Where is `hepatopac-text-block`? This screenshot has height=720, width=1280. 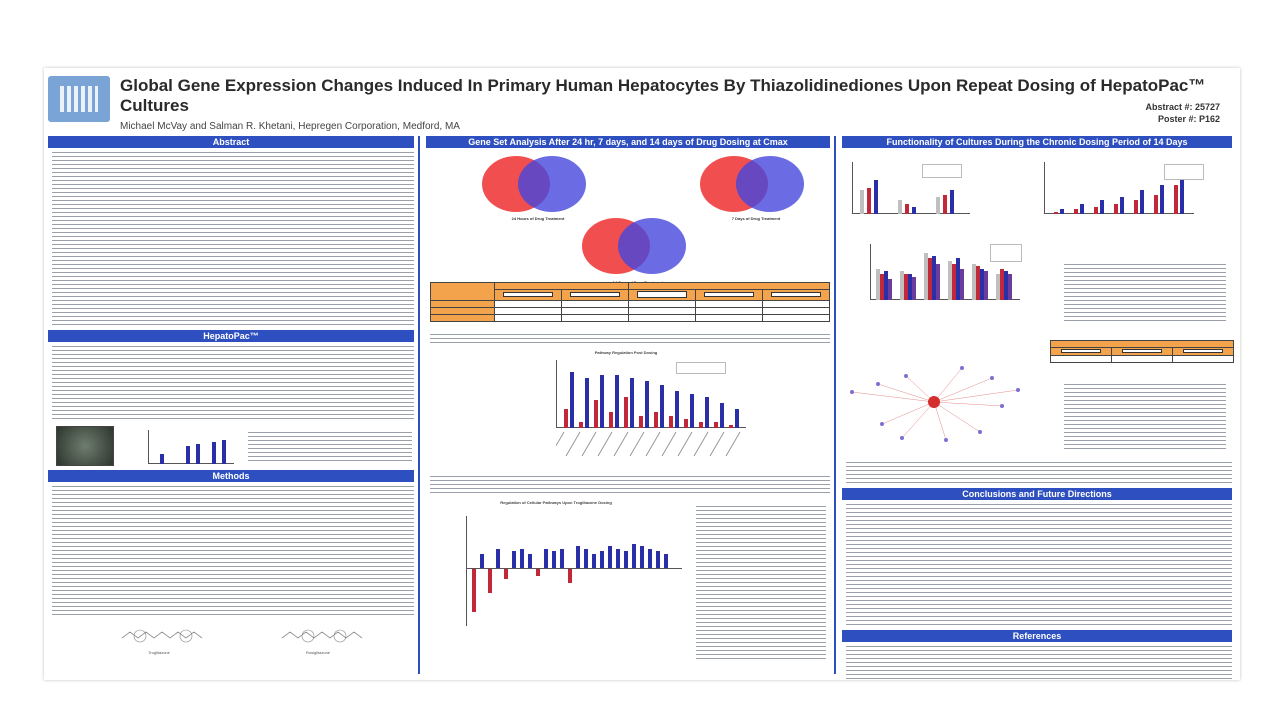 hepatopac-text-block is located at coordinates (233, 383).